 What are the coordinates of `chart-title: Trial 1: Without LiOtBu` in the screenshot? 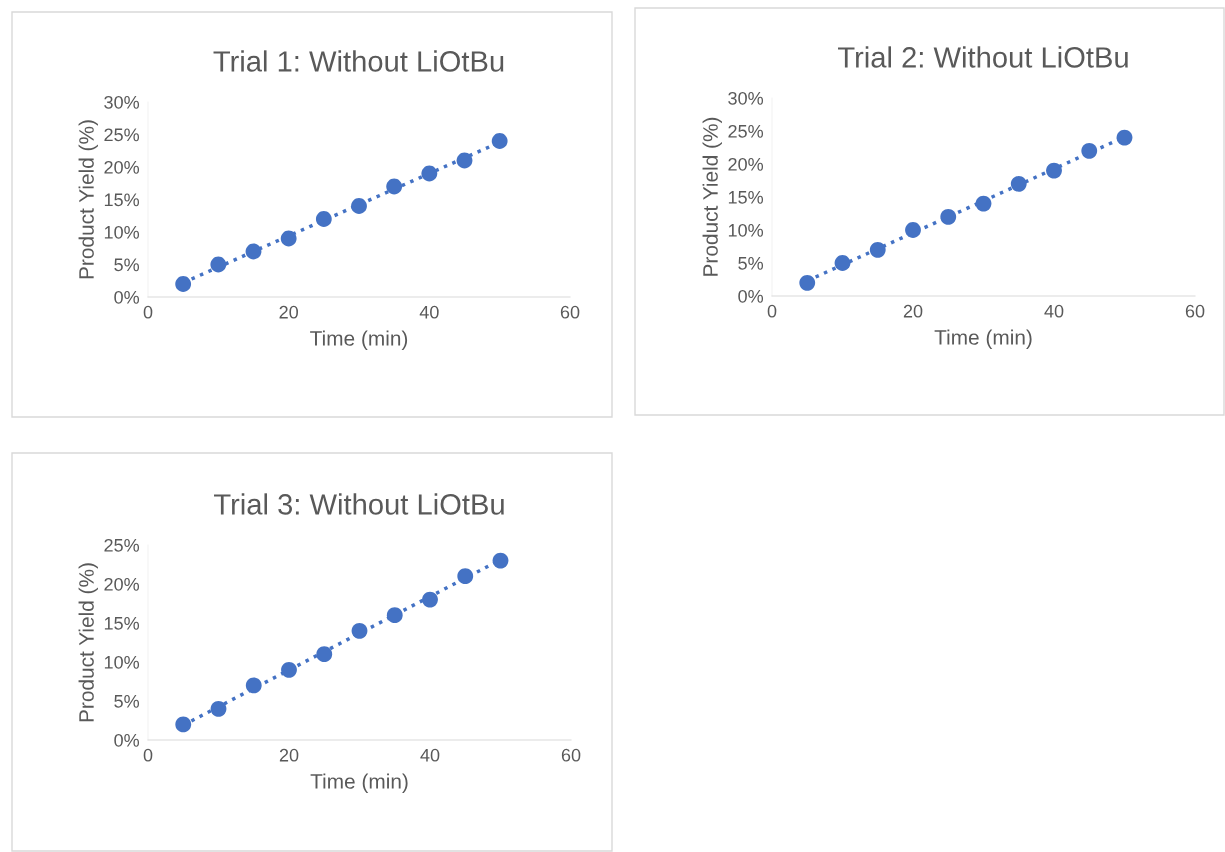 It's located at (358, 61).